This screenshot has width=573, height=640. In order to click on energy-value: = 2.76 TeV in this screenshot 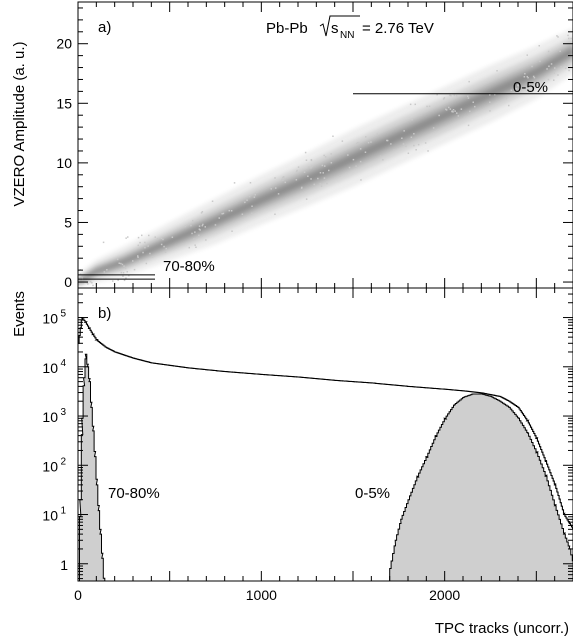, I will do `click(398, 28)`.